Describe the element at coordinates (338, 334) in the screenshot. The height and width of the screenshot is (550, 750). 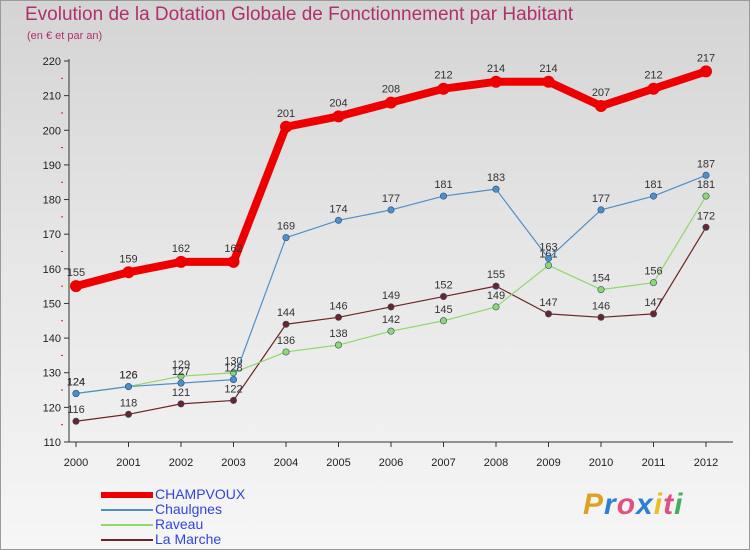
I see `data-label: 138` at that location.